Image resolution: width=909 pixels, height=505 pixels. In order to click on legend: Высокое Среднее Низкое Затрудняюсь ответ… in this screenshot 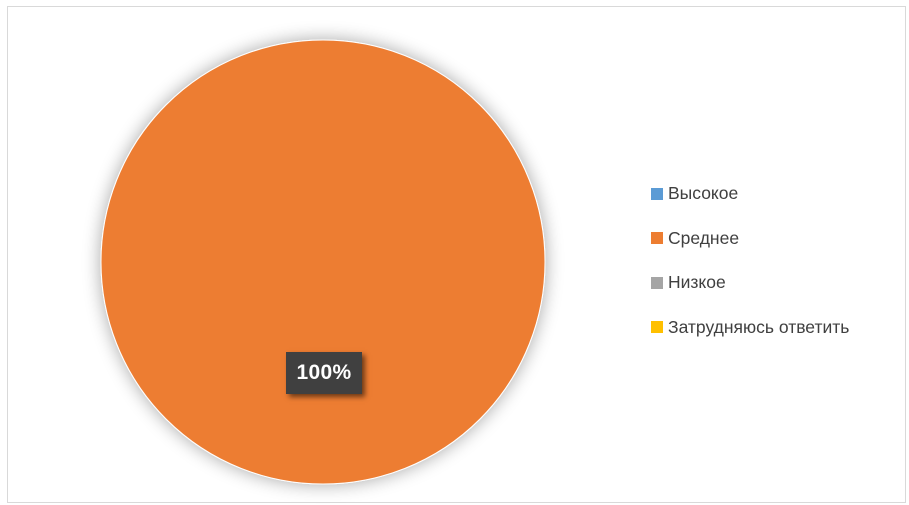, I will do `click(750, 271)`.